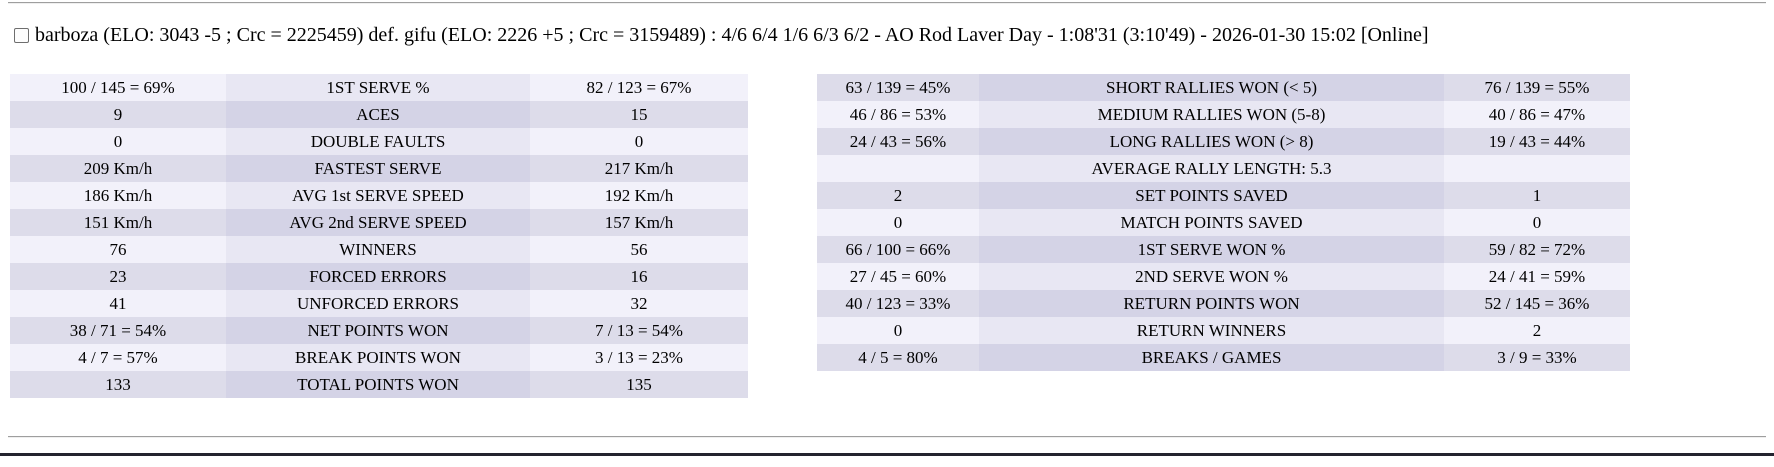  What do you see at coordinates (639, 114) in the screenshot?
I see `player2-value-cell: 15` at bounding box center [639, 114].